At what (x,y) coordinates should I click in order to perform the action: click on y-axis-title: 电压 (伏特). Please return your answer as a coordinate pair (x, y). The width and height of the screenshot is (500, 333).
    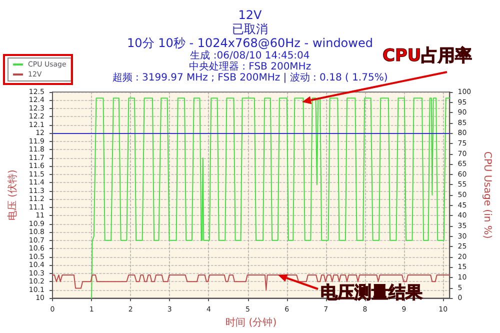
    Looking at the image, I should click on (12, 195).